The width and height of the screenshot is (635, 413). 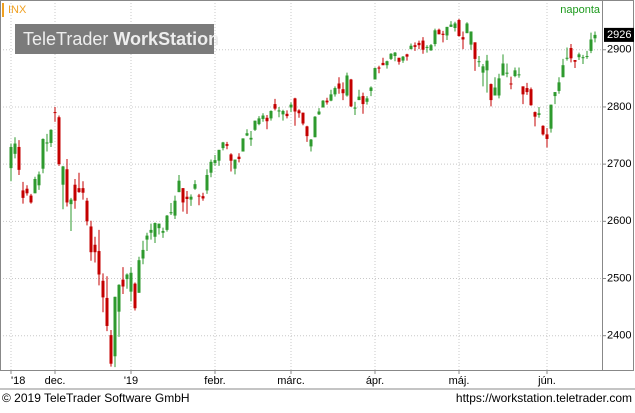 I want to click on symbol-marker, so click(x=3, y=10).